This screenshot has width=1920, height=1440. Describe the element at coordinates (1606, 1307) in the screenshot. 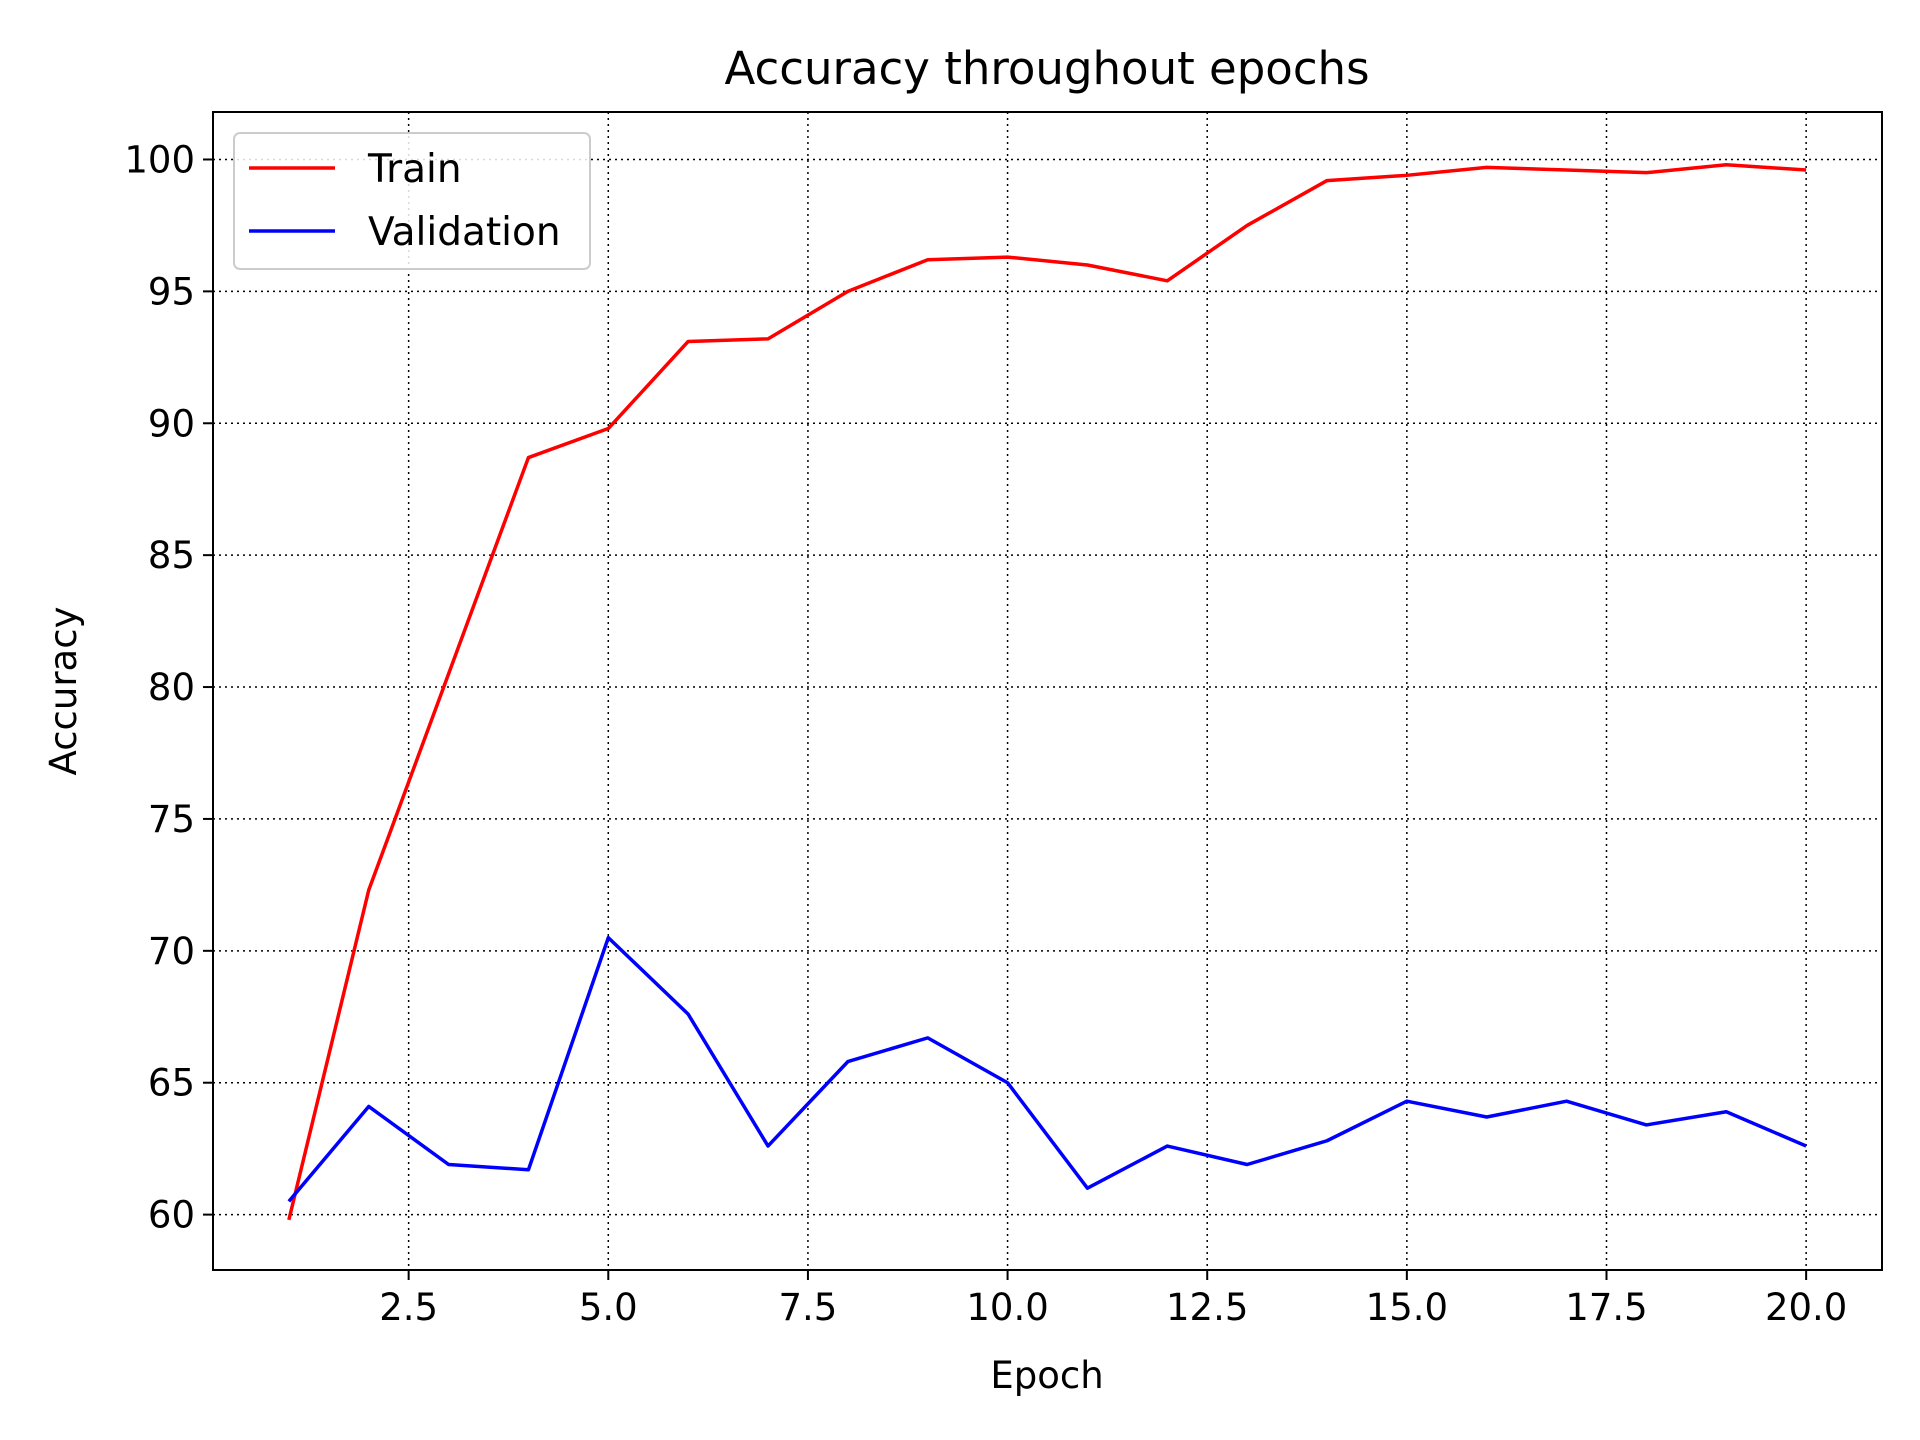

I see `x-tick-label: 17.5` at that location.